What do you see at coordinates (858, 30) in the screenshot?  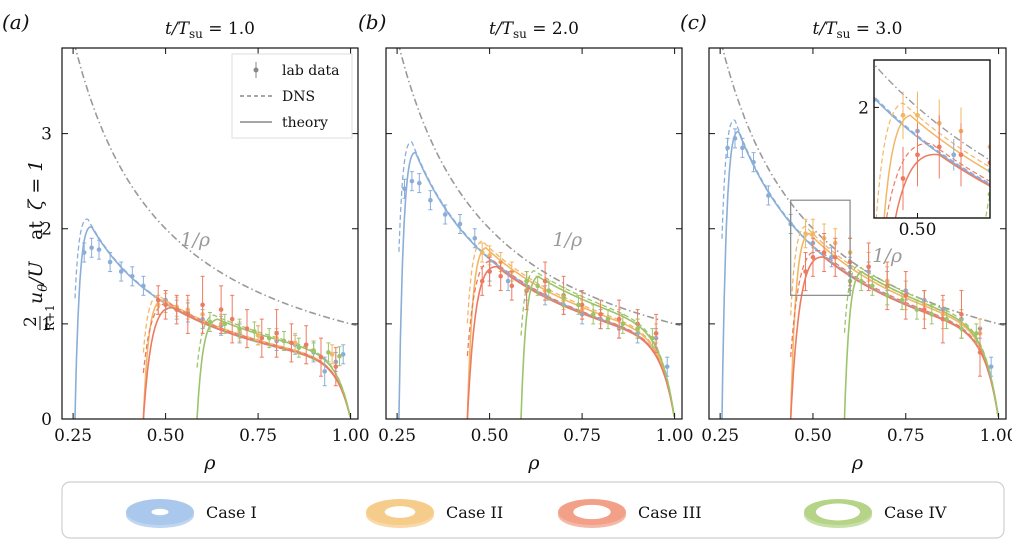 I see `panel-title: t/Tsu = 3.0` at bounding box center [858, 30].